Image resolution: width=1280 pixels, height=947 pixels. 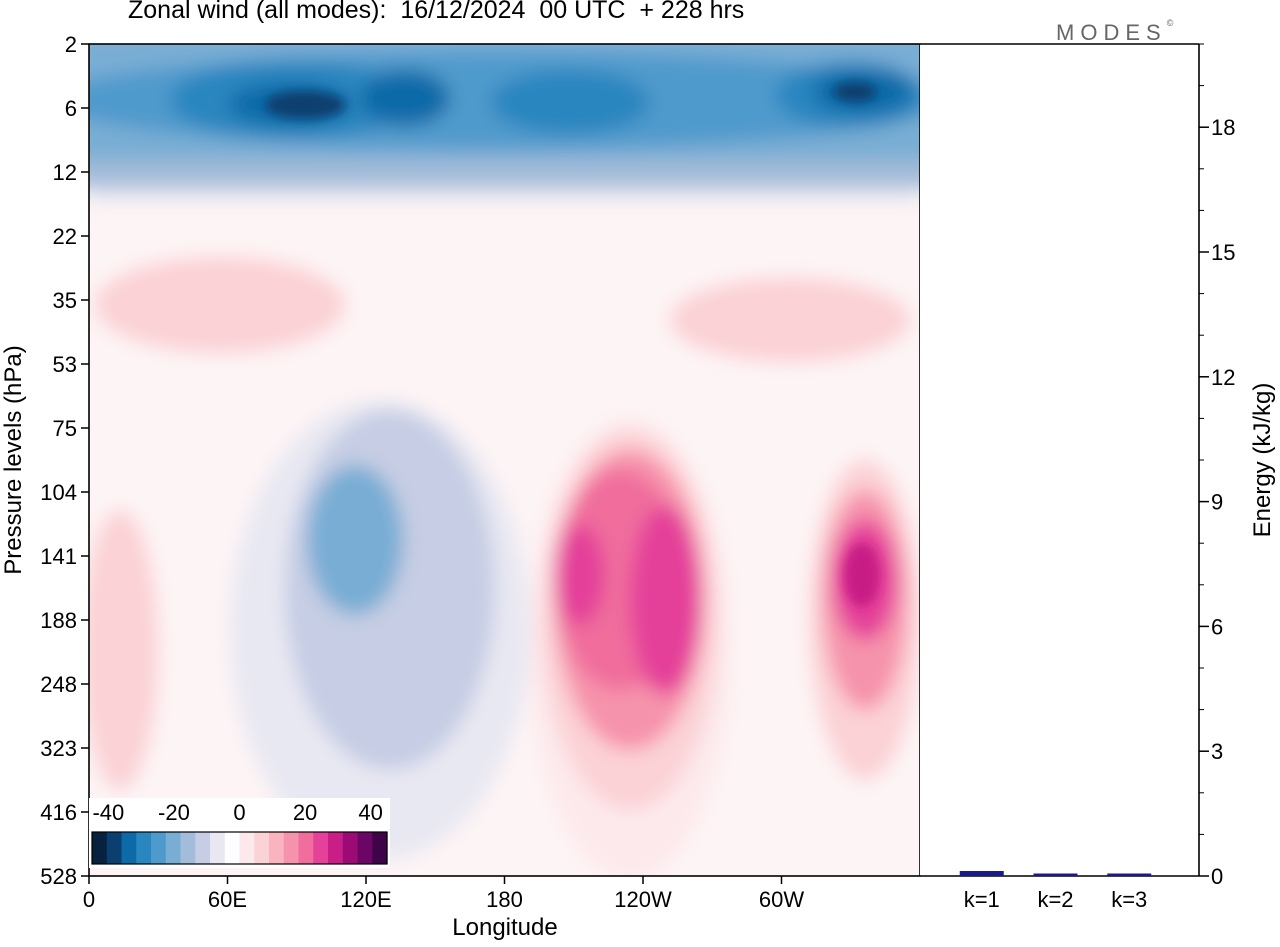 What do you see at coordinates (58, 812) in the screenshot?
I see `y-tick-label: 416` at bounding box center [58, 812].